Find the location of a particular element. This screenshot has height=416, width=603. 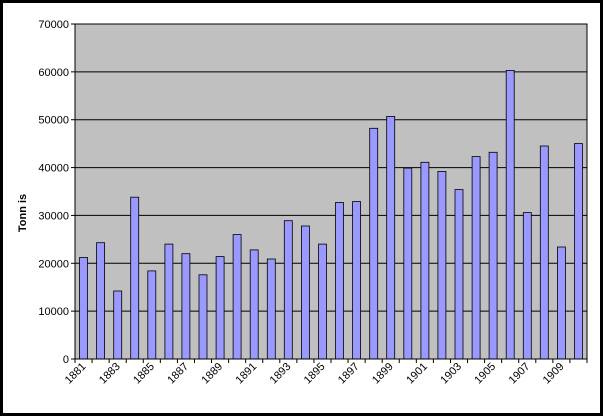

y-tick-label: 0 is located at coordinates (66, 360).